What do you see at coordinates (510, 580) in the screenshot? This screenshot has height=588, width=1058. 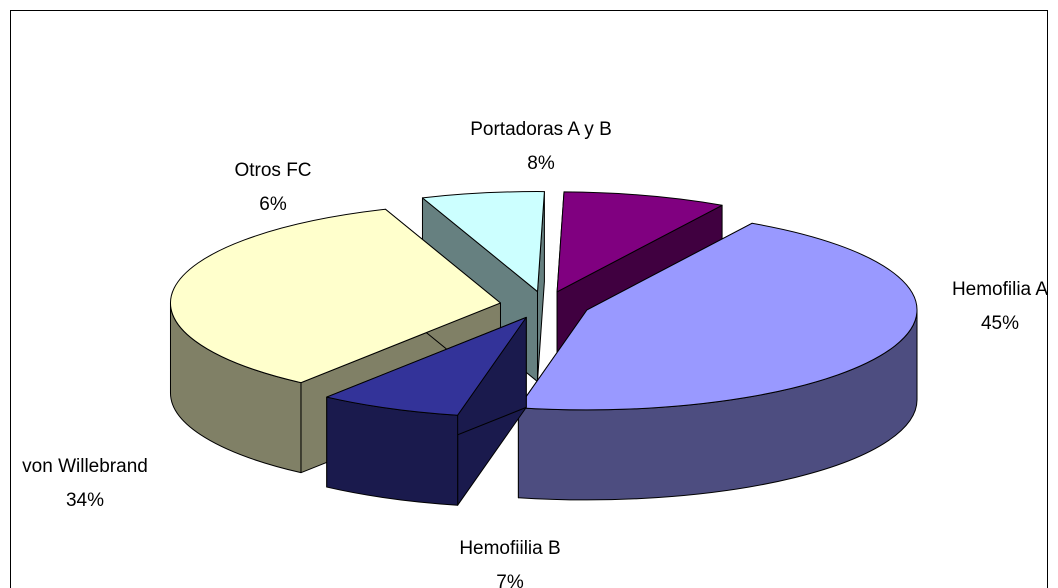 I see `value-label: 7%` at bounding box center [510, 580].